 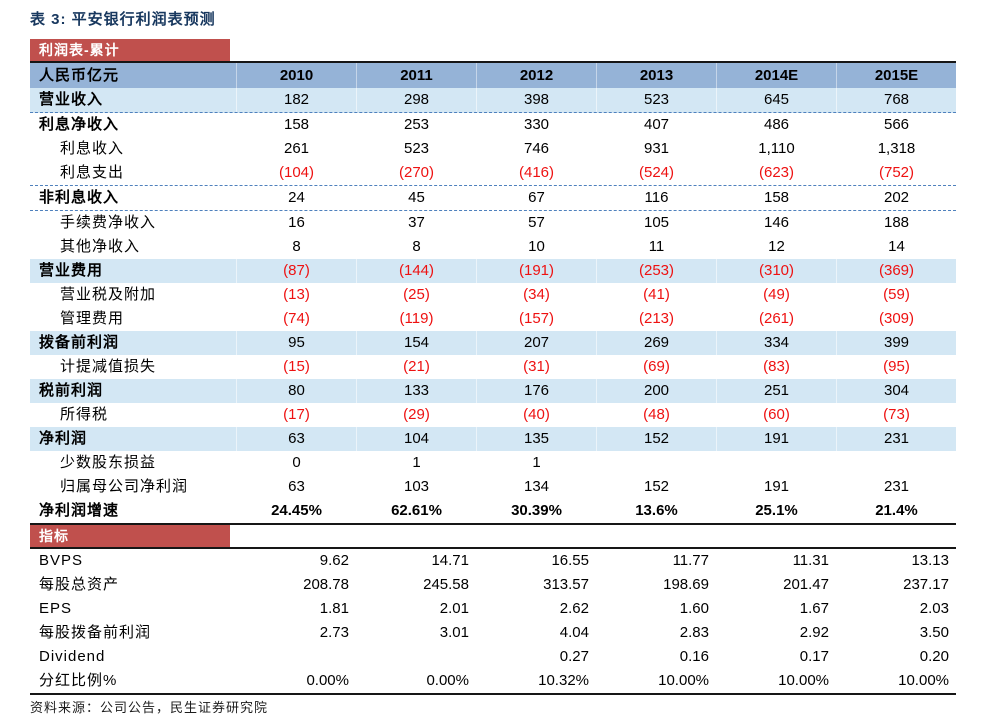 I want to click on cell-value: 200, so click(x=656, y=391).